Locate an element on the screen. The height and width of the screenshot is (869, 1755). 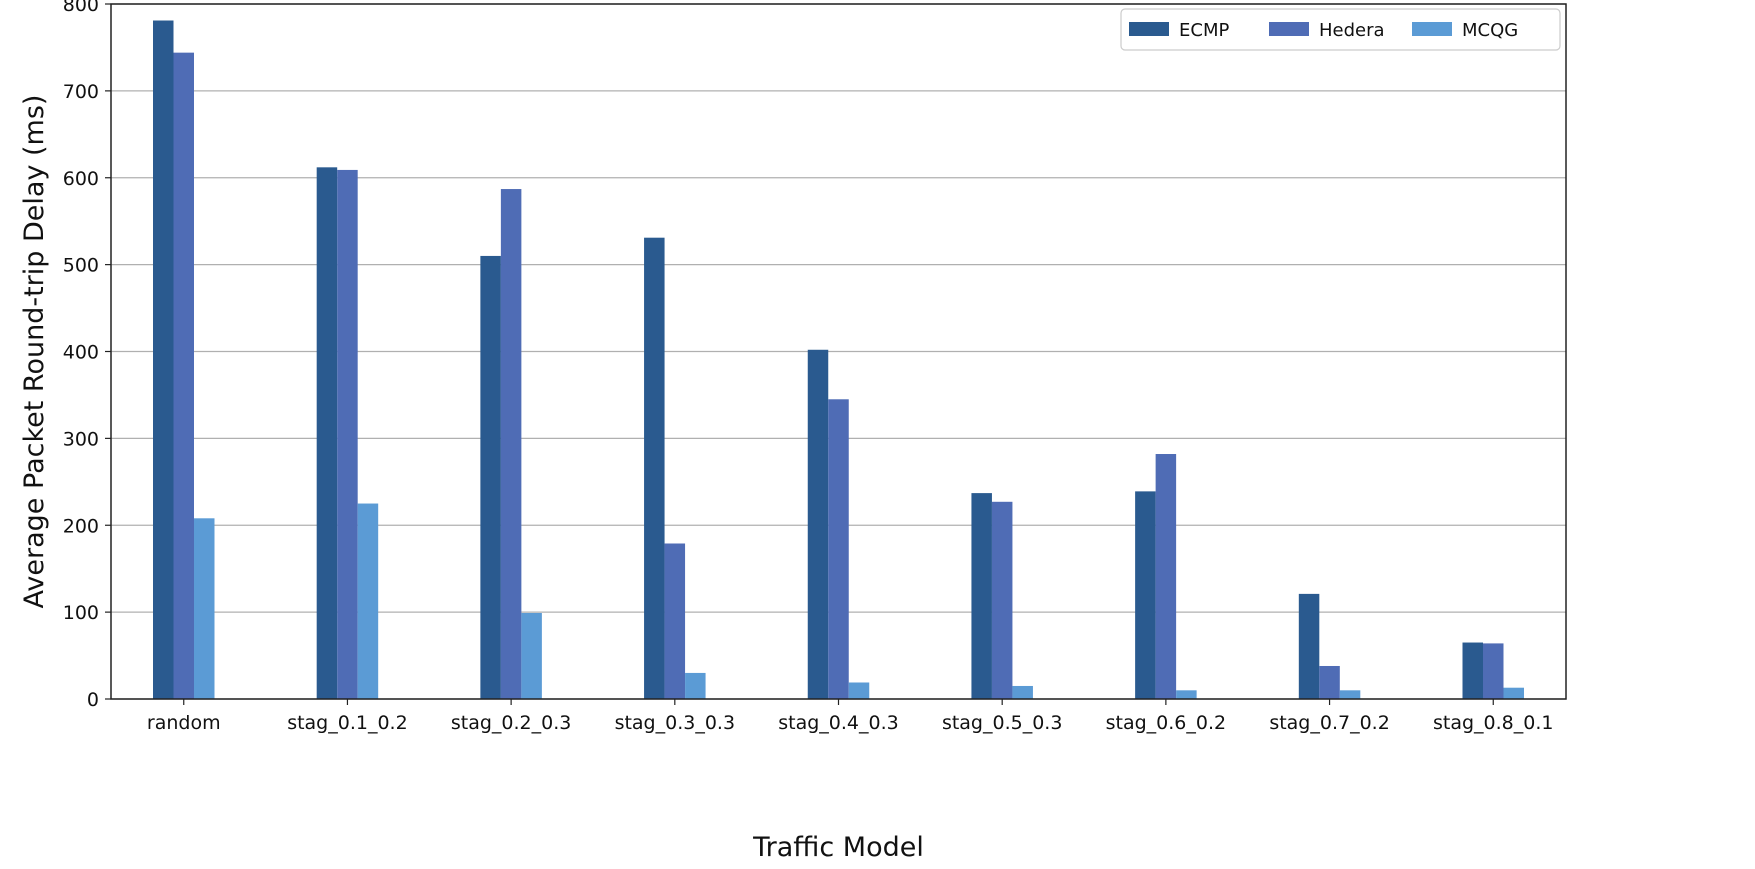
x-tick-label: stag_0.6_0.2 is located at coordinates (1166, 723).